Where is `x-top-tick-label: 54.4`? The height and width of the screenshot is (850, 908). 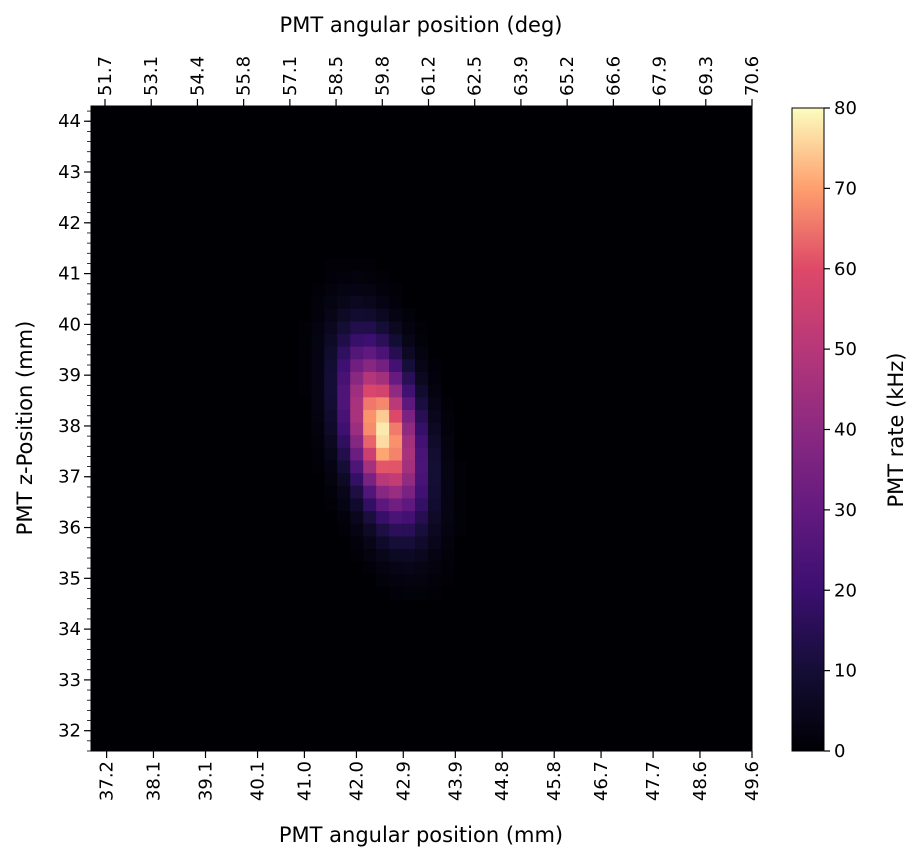
x-top-tick-label: 54.4 is located at coordinates (197, 76).